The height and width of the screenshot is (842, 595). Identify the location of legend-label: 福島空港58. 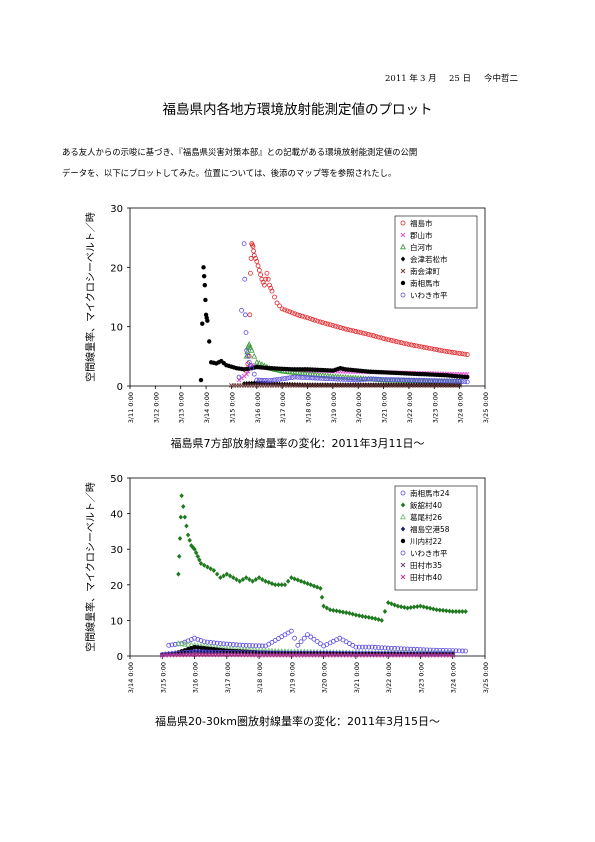
(430, 529).